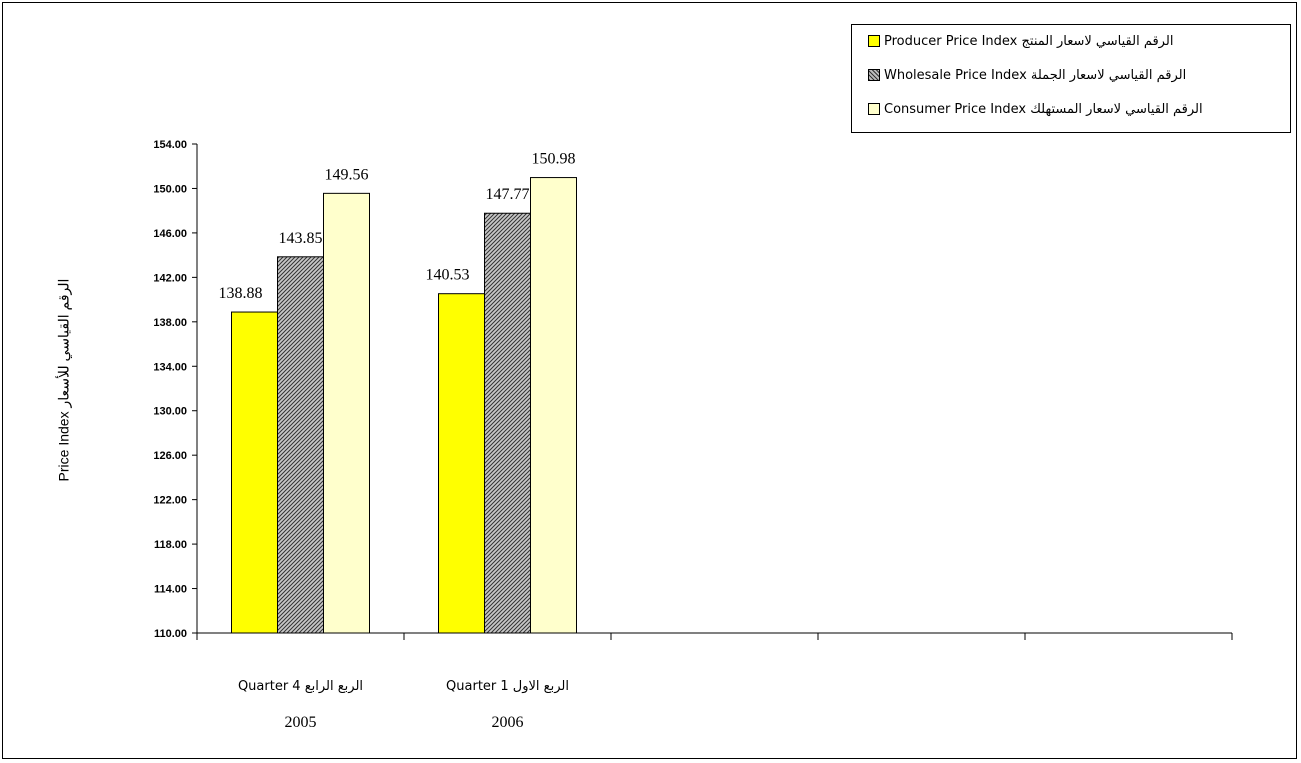 The height and width of the screenshot is (763, 1301). I want to click on y-tick-label: 130.00, so click(170, 412).